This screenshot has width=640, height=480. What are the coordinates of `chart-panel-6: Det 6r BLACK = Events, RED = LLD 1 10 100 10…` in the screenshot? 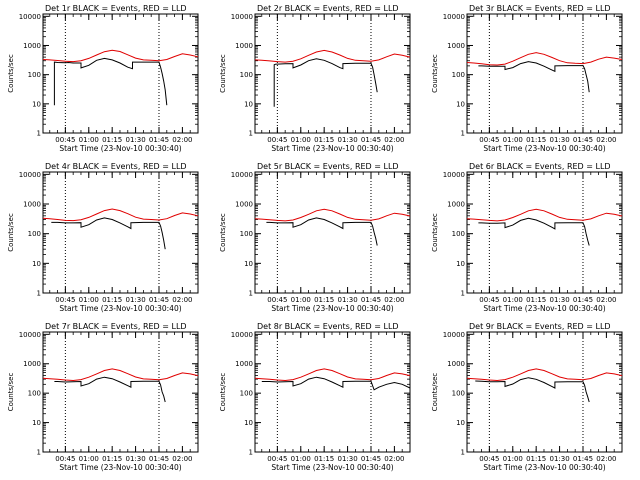 It's located at (527, 237).